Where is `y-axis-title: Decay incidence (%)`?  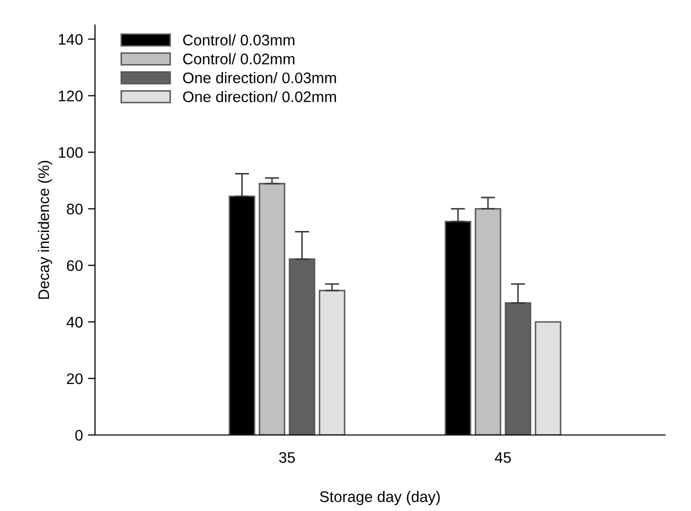 y-axis-title: Decay incidence (%) is located at coordinates (45, 229).